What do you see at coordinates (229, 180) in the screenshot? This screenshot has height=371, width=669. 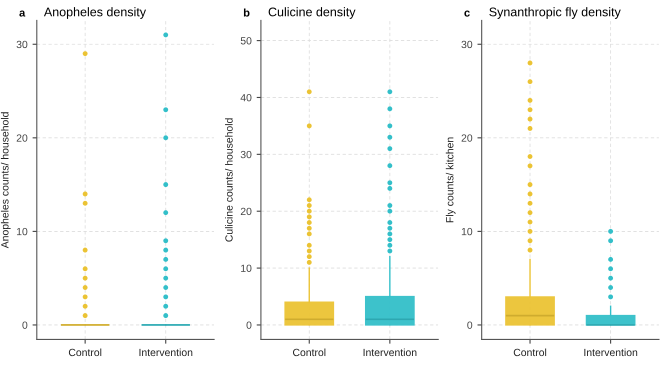 I see `y-axis-title: Culicine counts/ household` at bounding box center [229, 180].